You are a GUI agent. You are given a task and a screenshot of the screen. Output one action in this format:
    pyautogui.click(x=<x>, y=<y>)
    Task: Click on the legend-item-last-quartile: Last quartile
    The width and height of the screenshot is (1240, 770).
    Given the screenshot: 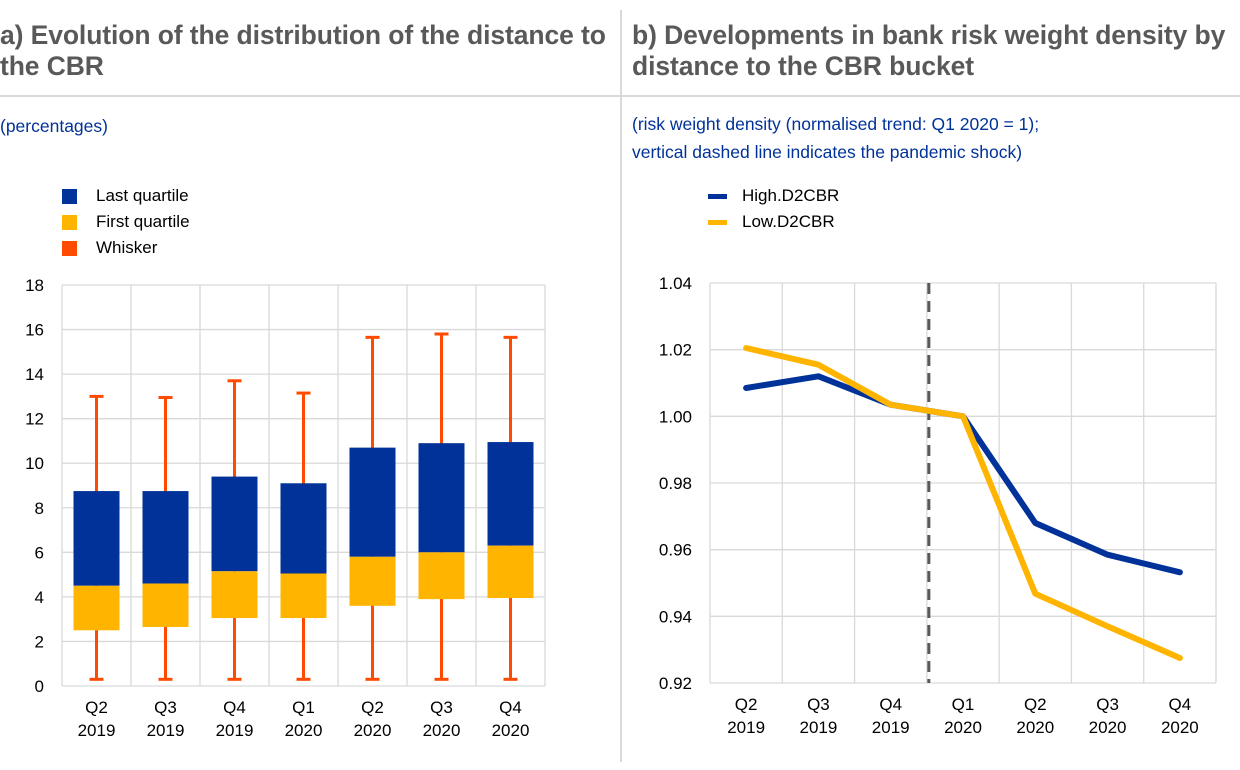 What is the action you would take?
    pyautogui.click(x=126, y=196)
    